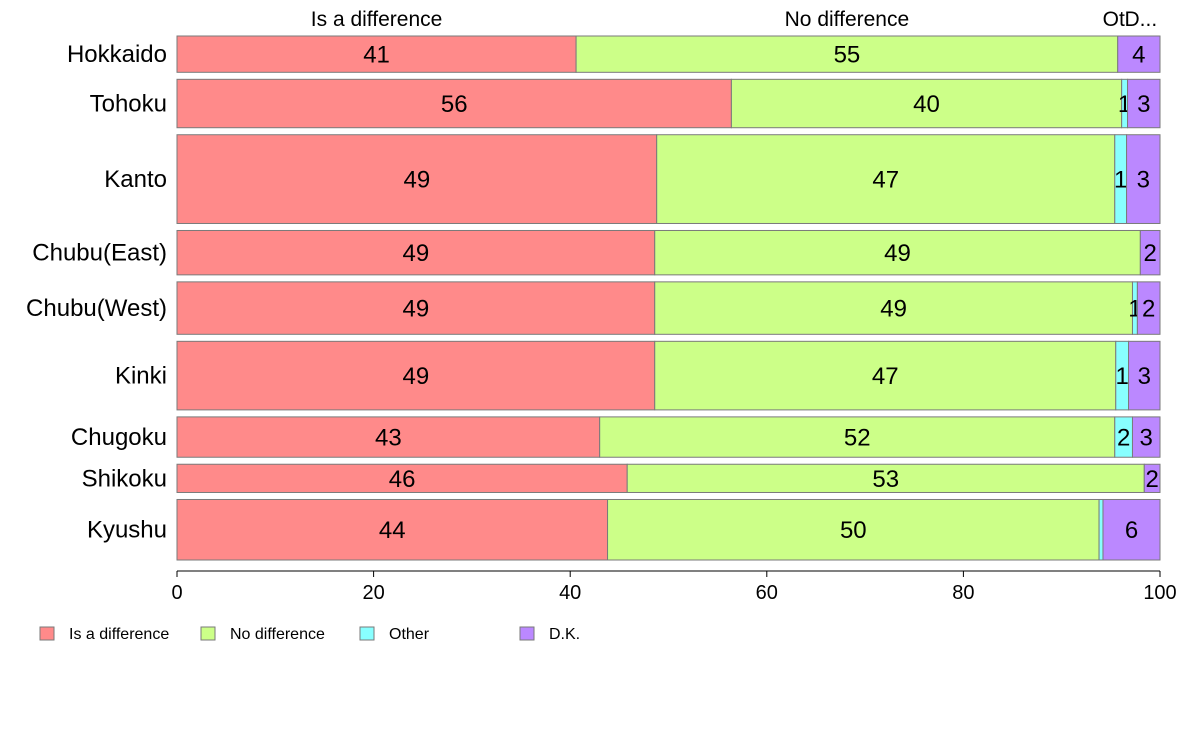  Describe the element at coordinates (767, 593) in the screenshot. I see `x-tick-label: 60` at that location.